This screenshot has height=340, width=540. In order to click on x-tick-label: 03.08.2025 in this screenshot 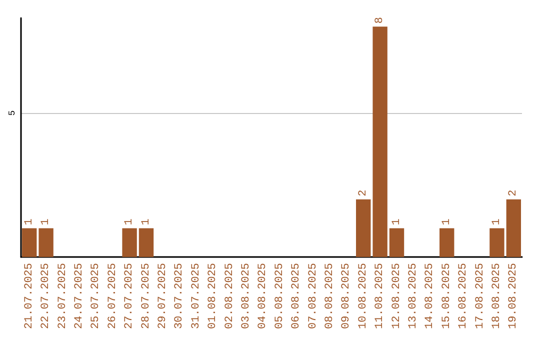, I will do `click(246, 296)`.